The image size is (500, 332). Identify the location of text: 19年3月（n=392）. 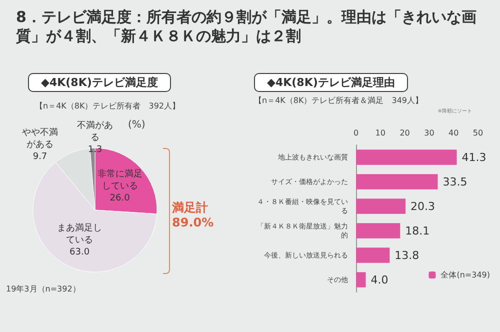
(43, 289).